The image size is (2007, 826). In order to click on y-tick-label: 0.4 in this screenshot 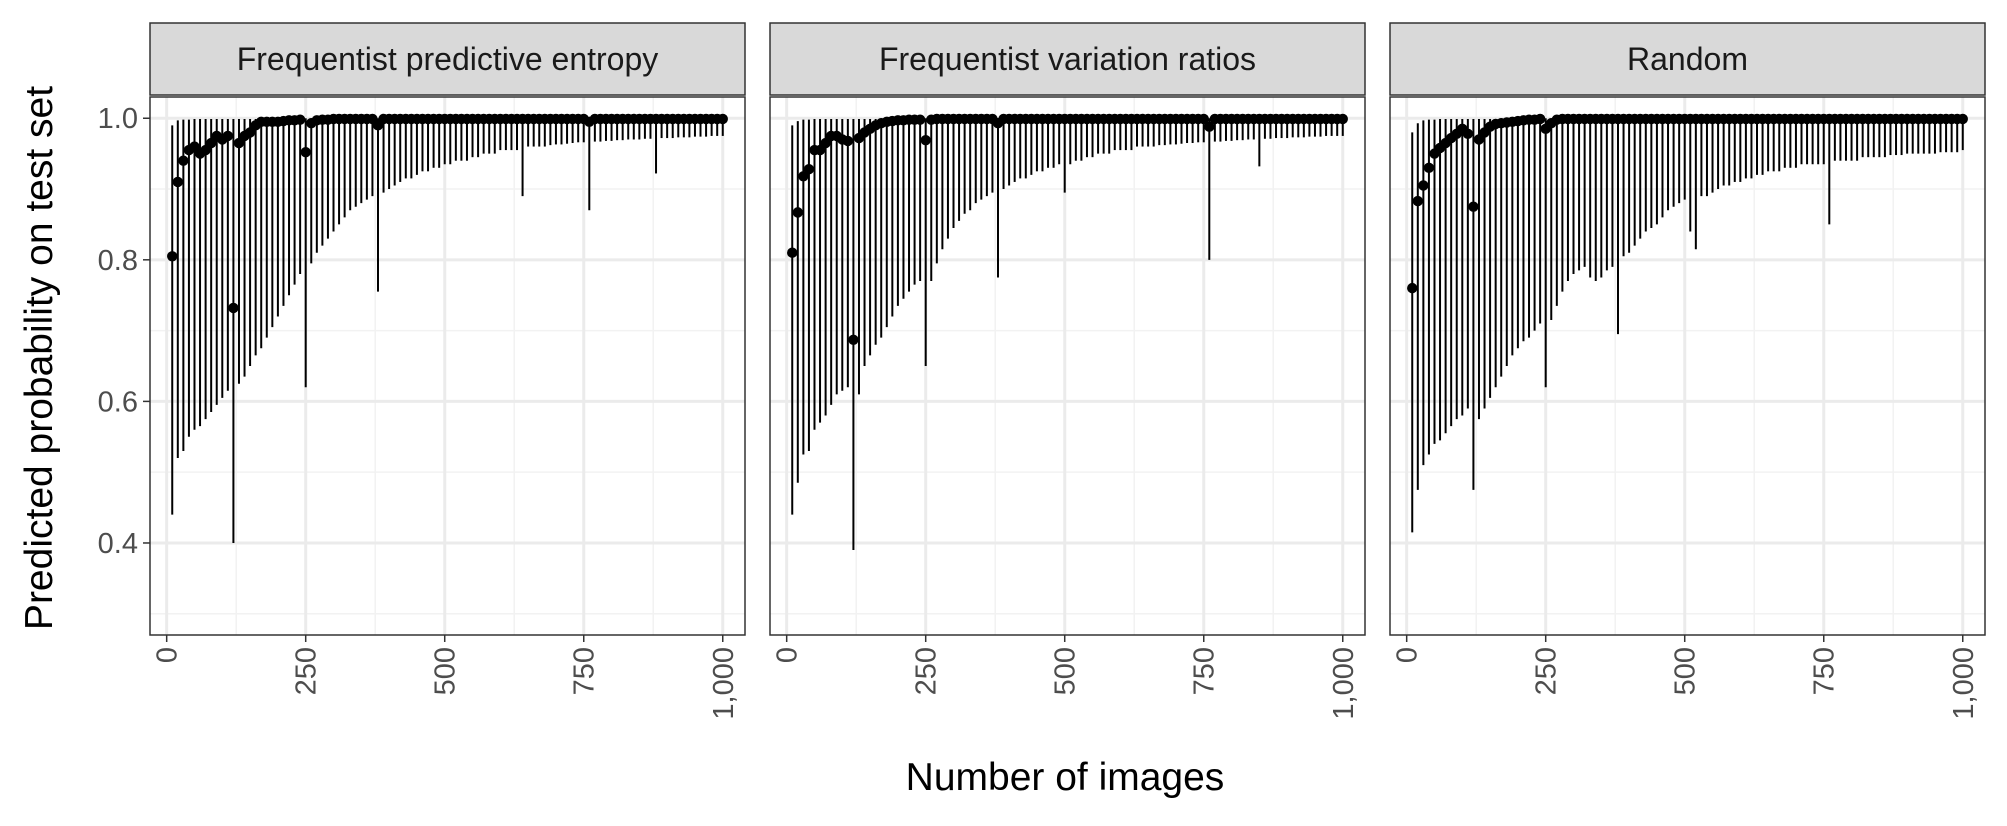, I will do `click(118, 544)`.